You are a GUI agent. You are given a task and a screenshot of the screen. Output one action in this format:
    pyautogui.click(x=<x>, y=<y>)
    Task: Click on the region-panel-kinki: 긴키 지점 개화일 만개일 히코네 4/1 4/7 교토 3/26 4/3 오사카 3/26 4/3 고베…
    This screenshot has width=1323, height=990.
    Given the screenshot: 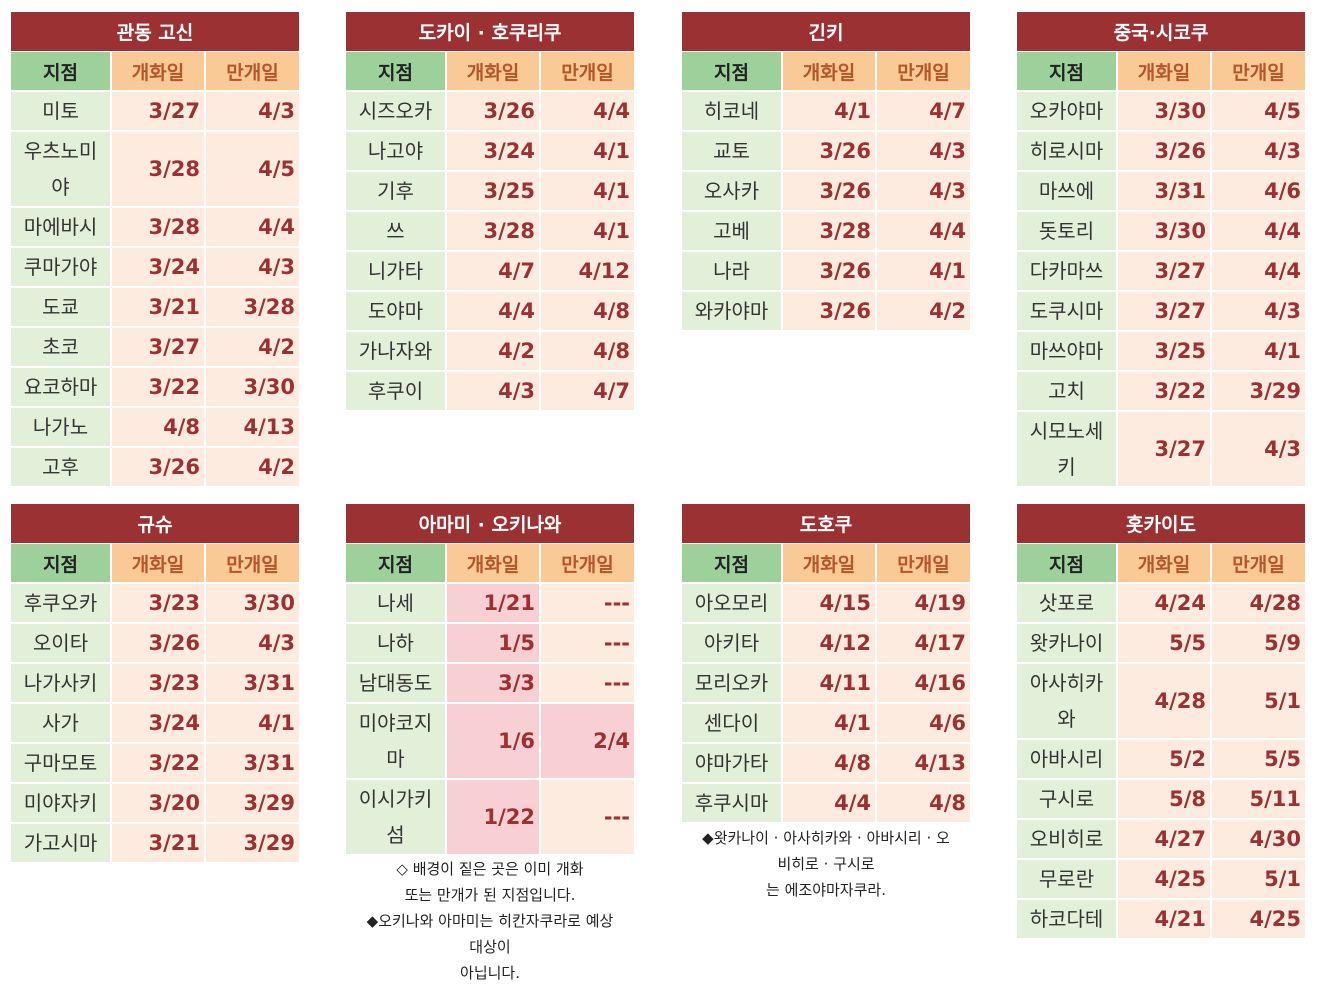 What is the action you would take?
    pyautogui.click(x=826, y=172)
    